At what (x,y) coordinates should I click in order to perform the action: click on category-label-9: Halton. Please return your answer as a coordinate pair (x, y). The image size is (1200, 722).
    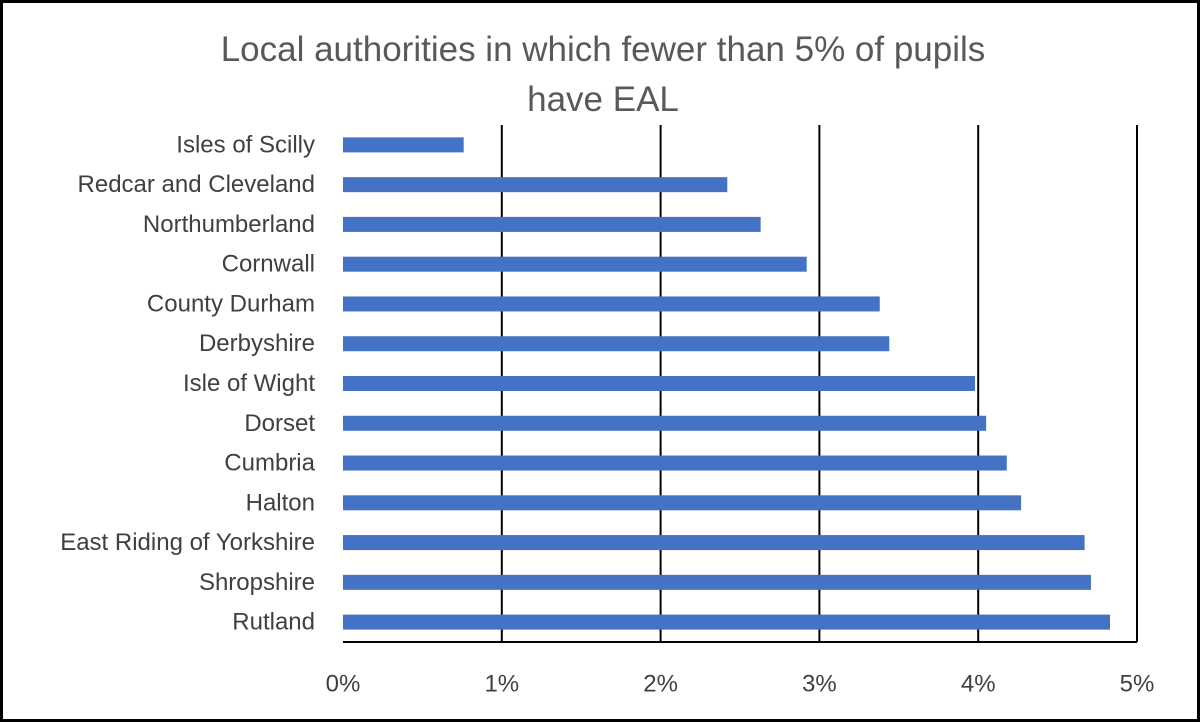
    Looking at the image, I should click on (280, 502).